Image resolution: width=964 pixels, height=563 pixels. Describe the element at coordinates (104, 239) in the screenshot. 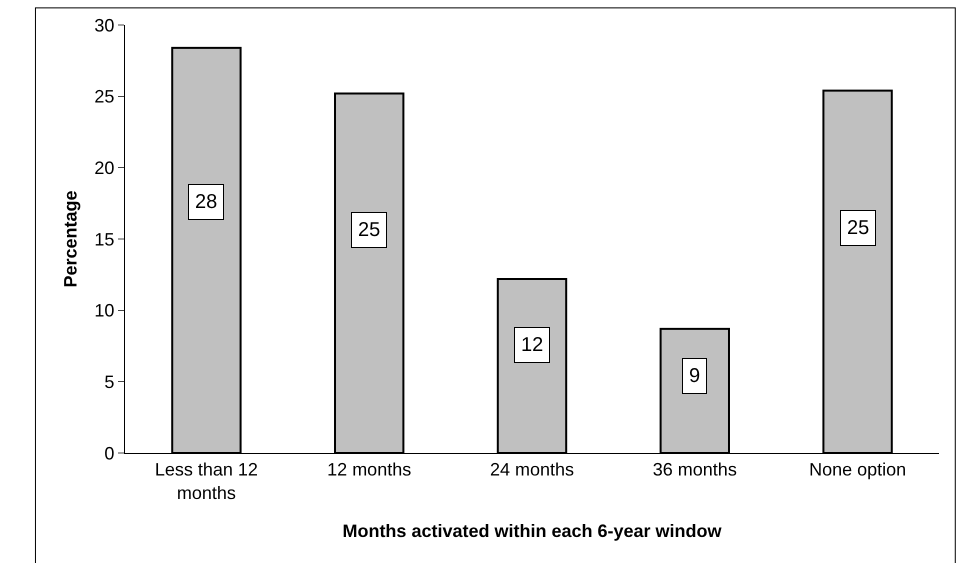

I see `y-tick-label: 15` at that location.